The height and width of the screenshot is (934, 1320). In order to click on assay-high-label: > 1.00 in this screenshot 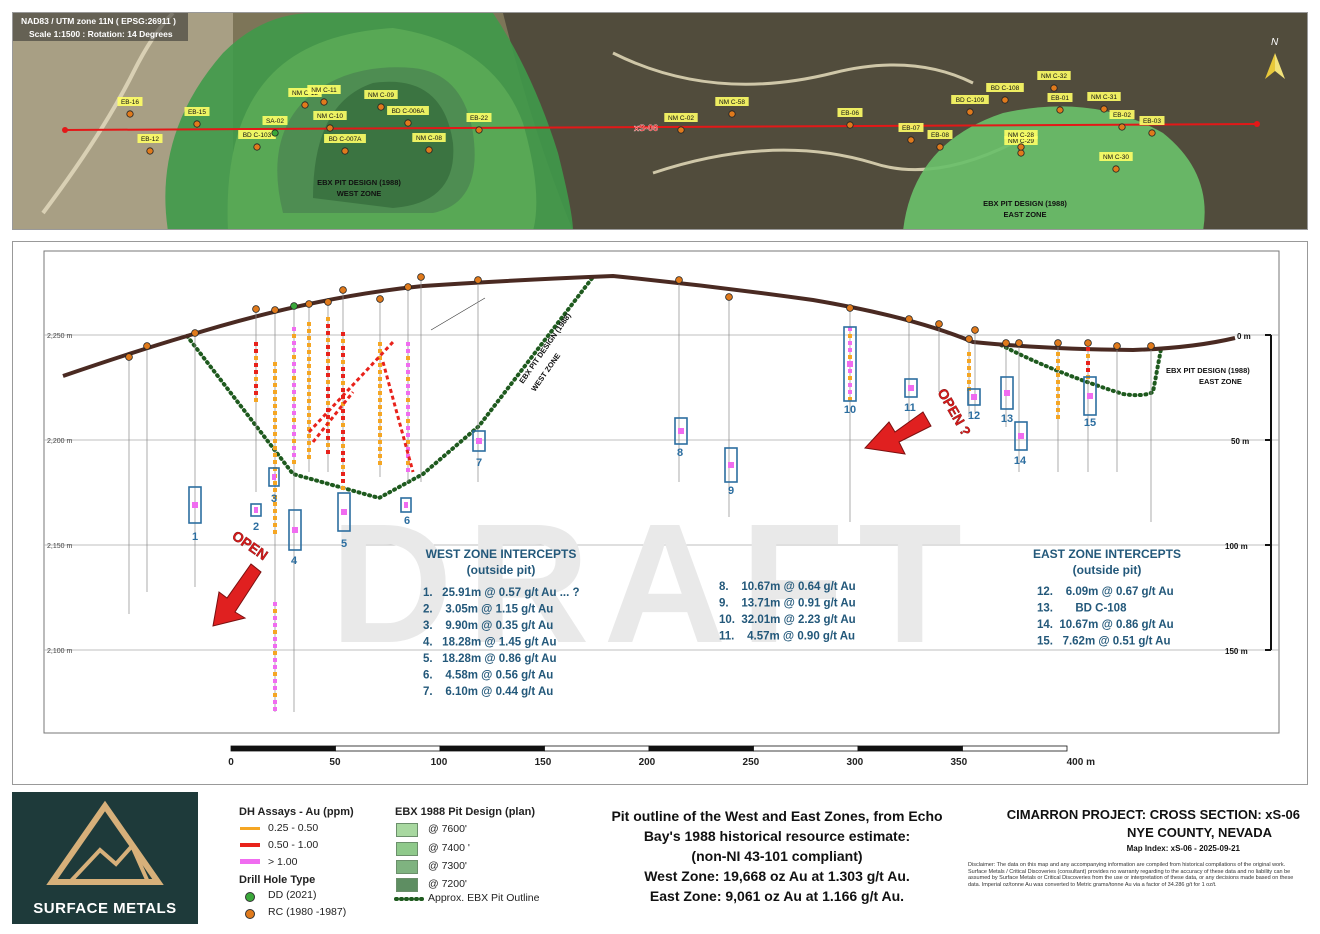, I will do `click(283, 862)`.